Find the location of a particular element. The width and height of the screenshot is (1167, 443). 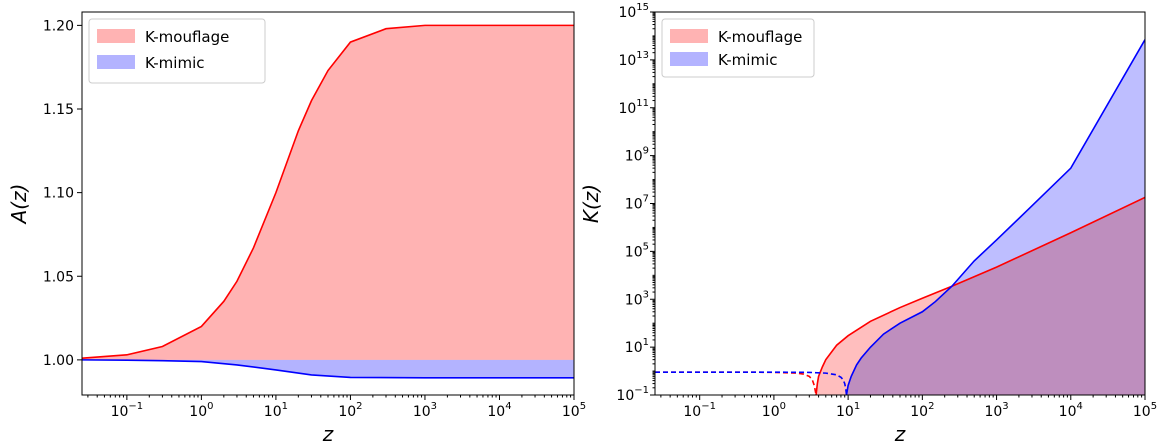

line-k-mimic is located at coordinates (328, 369).